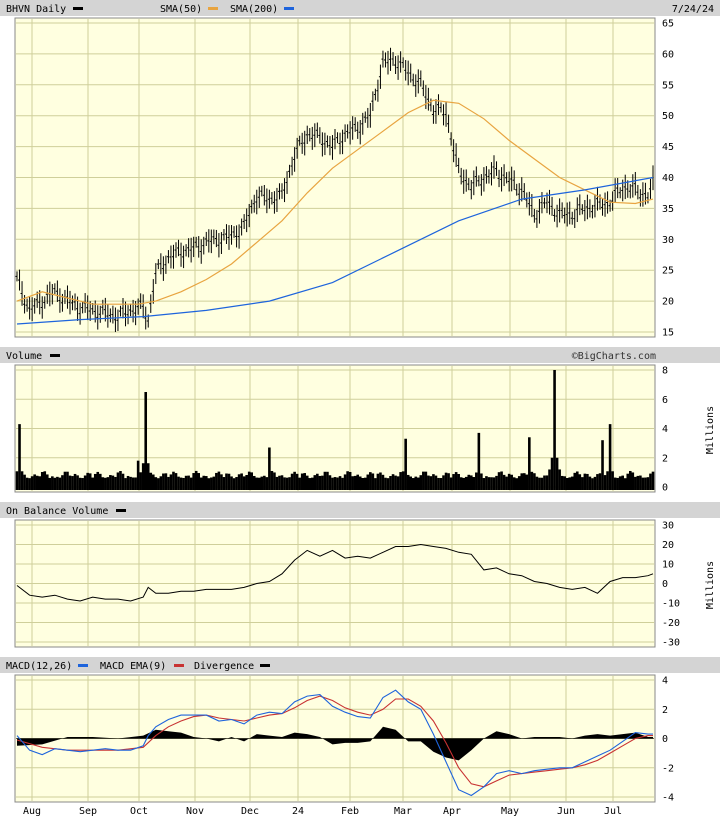 The width and height of the screenshot is (720, 820). Describe the element at coordinates (668, 85) in the screenshot. I see `y-tick-label: 55` at that location.